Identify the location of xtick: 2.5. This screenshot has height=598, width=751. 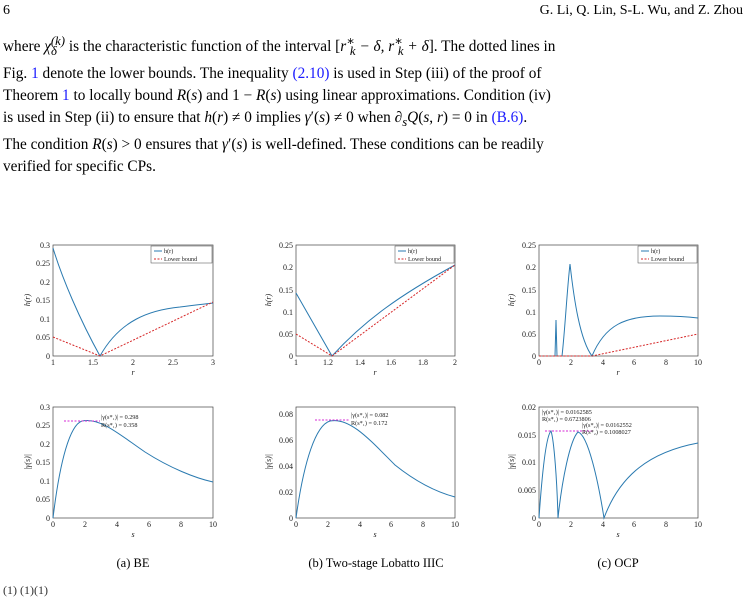
(173, 362).